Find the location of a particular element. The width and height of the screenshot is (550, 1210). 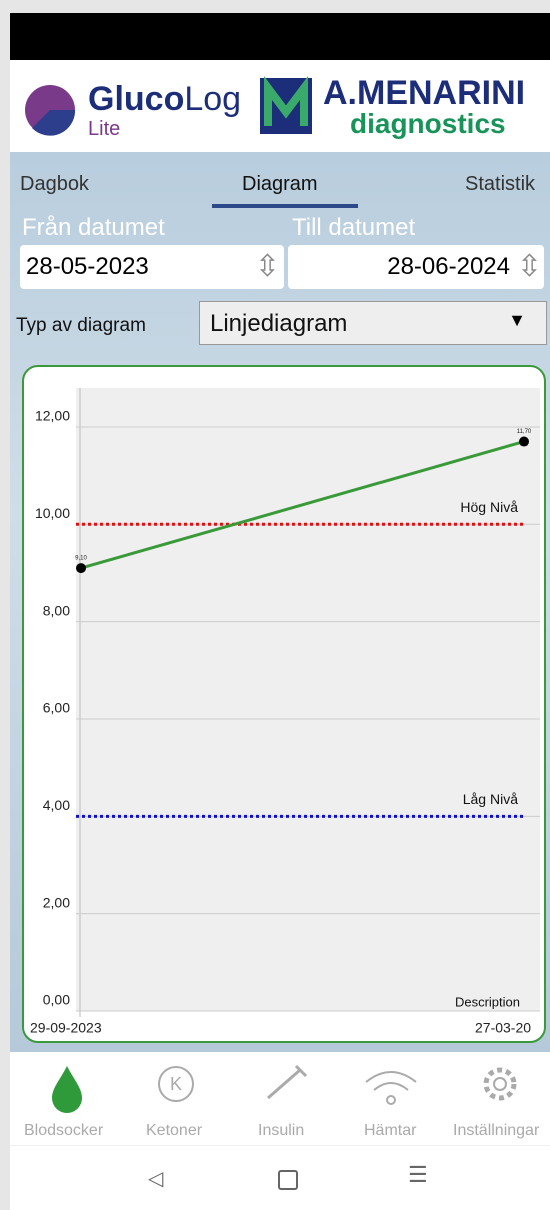

to-label: Till datumet is located at coordinates (354, 227).